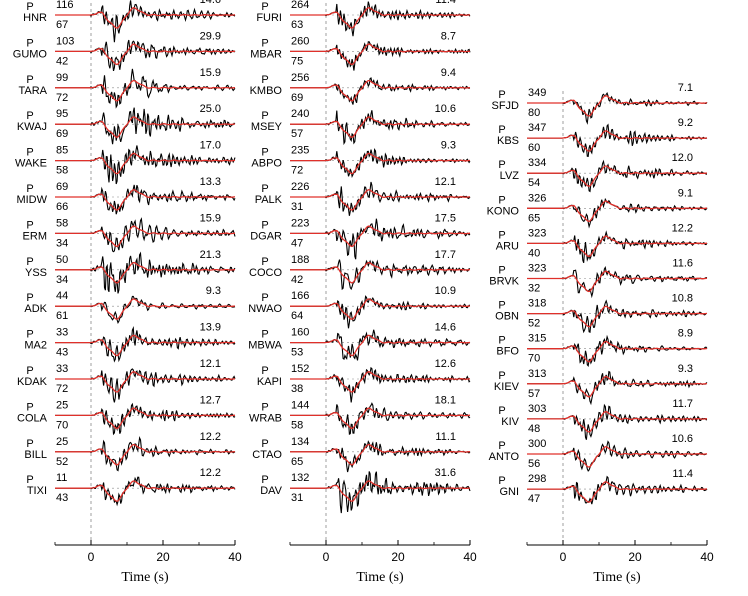  Describe the element at coordinates (537, 444) in the screenshot. I see `azimuth-label: 300` at that location.